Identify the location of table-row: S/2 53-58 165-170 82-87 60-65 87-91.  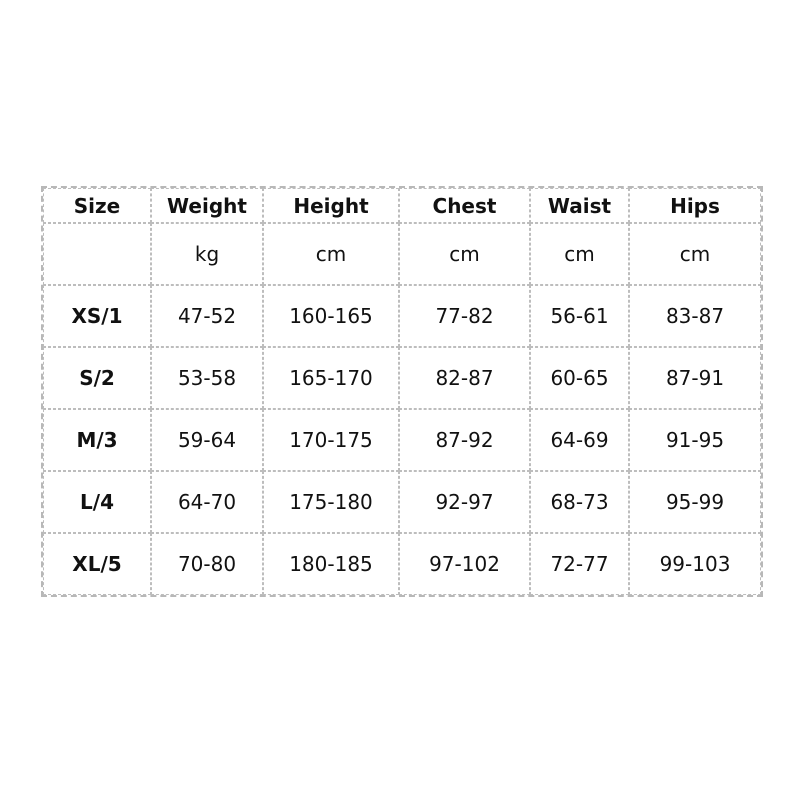
(402, 378).